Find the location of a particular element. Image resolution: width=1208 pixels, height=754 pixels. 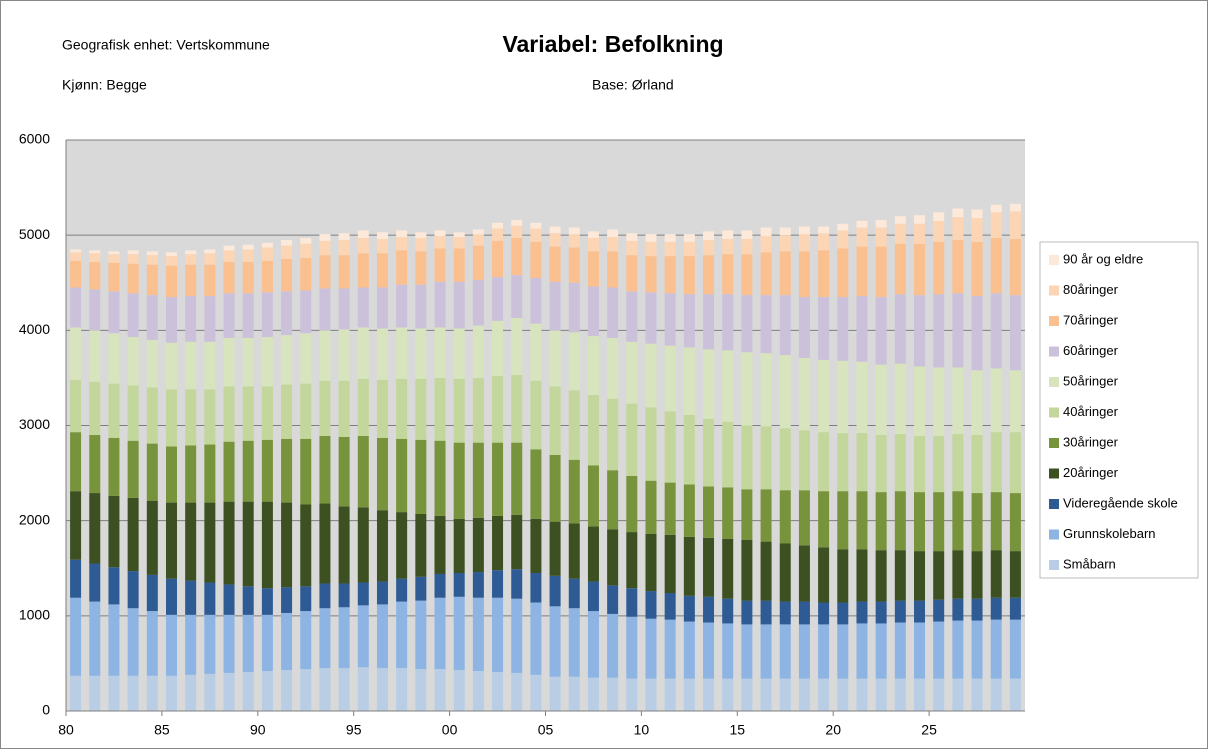

x-tick-label: 00 is located at coordinates (450, 730).